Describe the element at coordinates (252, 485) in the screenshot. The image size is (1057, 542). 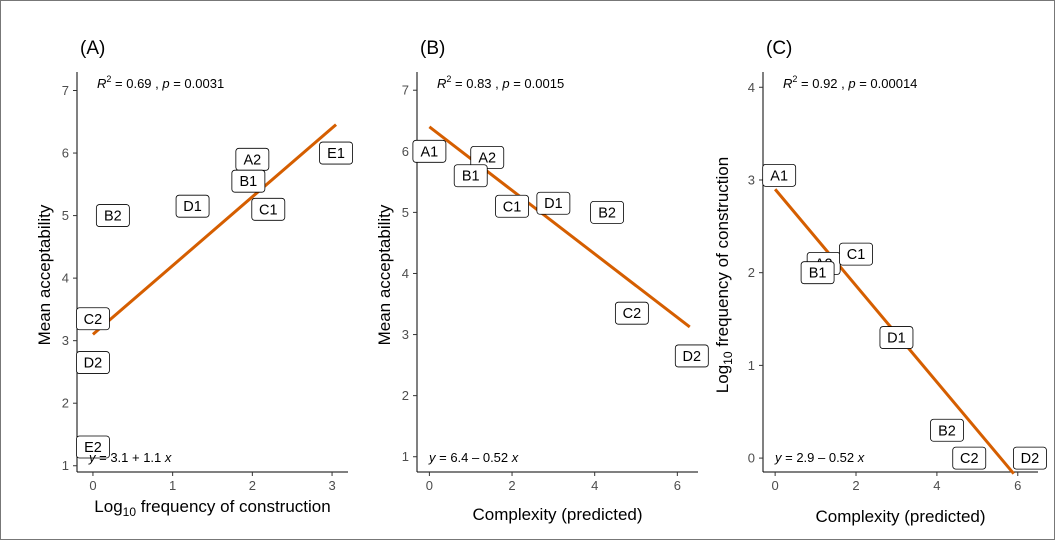
I see `x-tick-label: 2` at that location.